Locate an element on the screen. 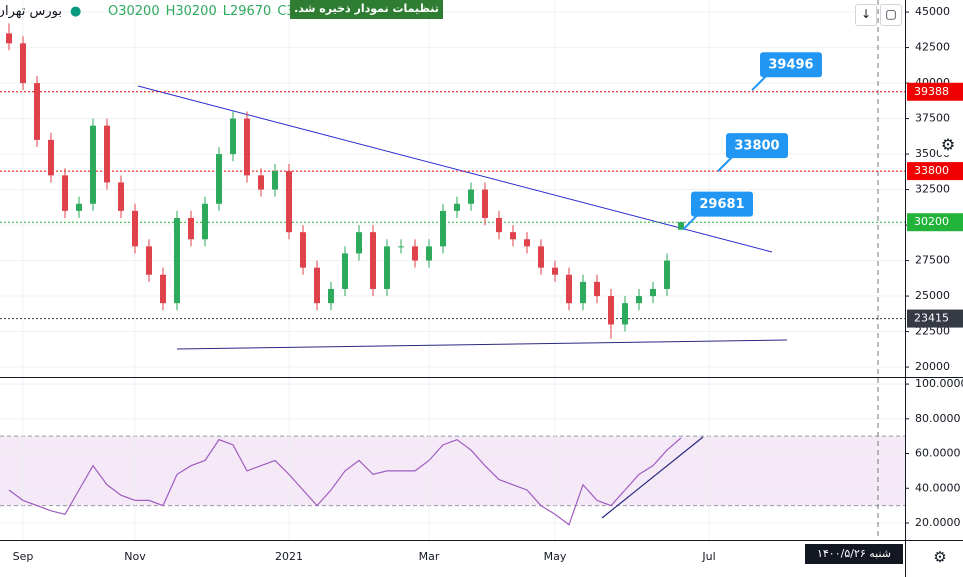 Image resolution: width=963 pixels, height=577 pixels. y-tick-label: 45000 is located at coordinates (932, 11).